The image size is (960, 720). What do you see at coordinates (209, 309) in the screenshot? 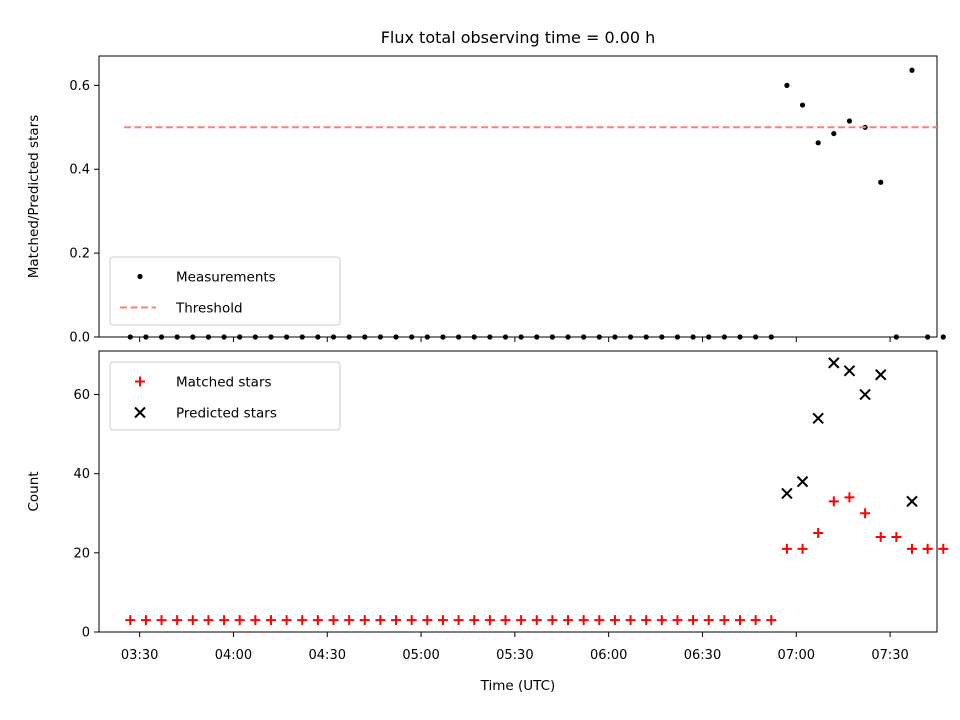
I see `legend-label: Threshold` at bounding box center [209, 309].